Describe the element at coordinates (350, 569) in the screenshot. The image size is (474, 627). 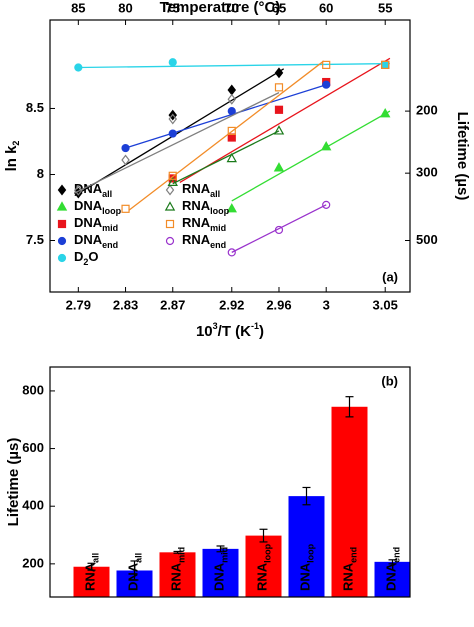
I see `bar-label: RNAend` at that location.